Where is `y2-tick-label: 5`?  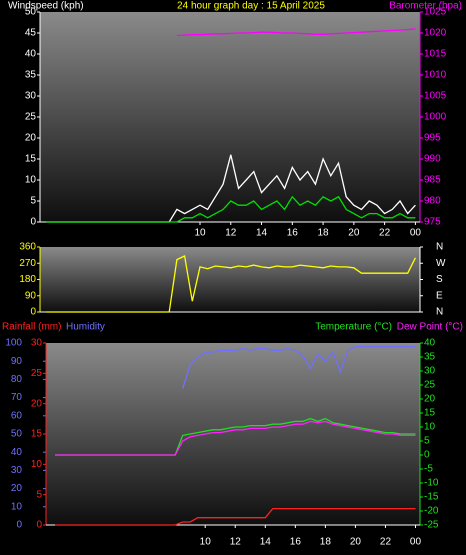
y2-tick-label: 5 is located at coordinates (427, 441).